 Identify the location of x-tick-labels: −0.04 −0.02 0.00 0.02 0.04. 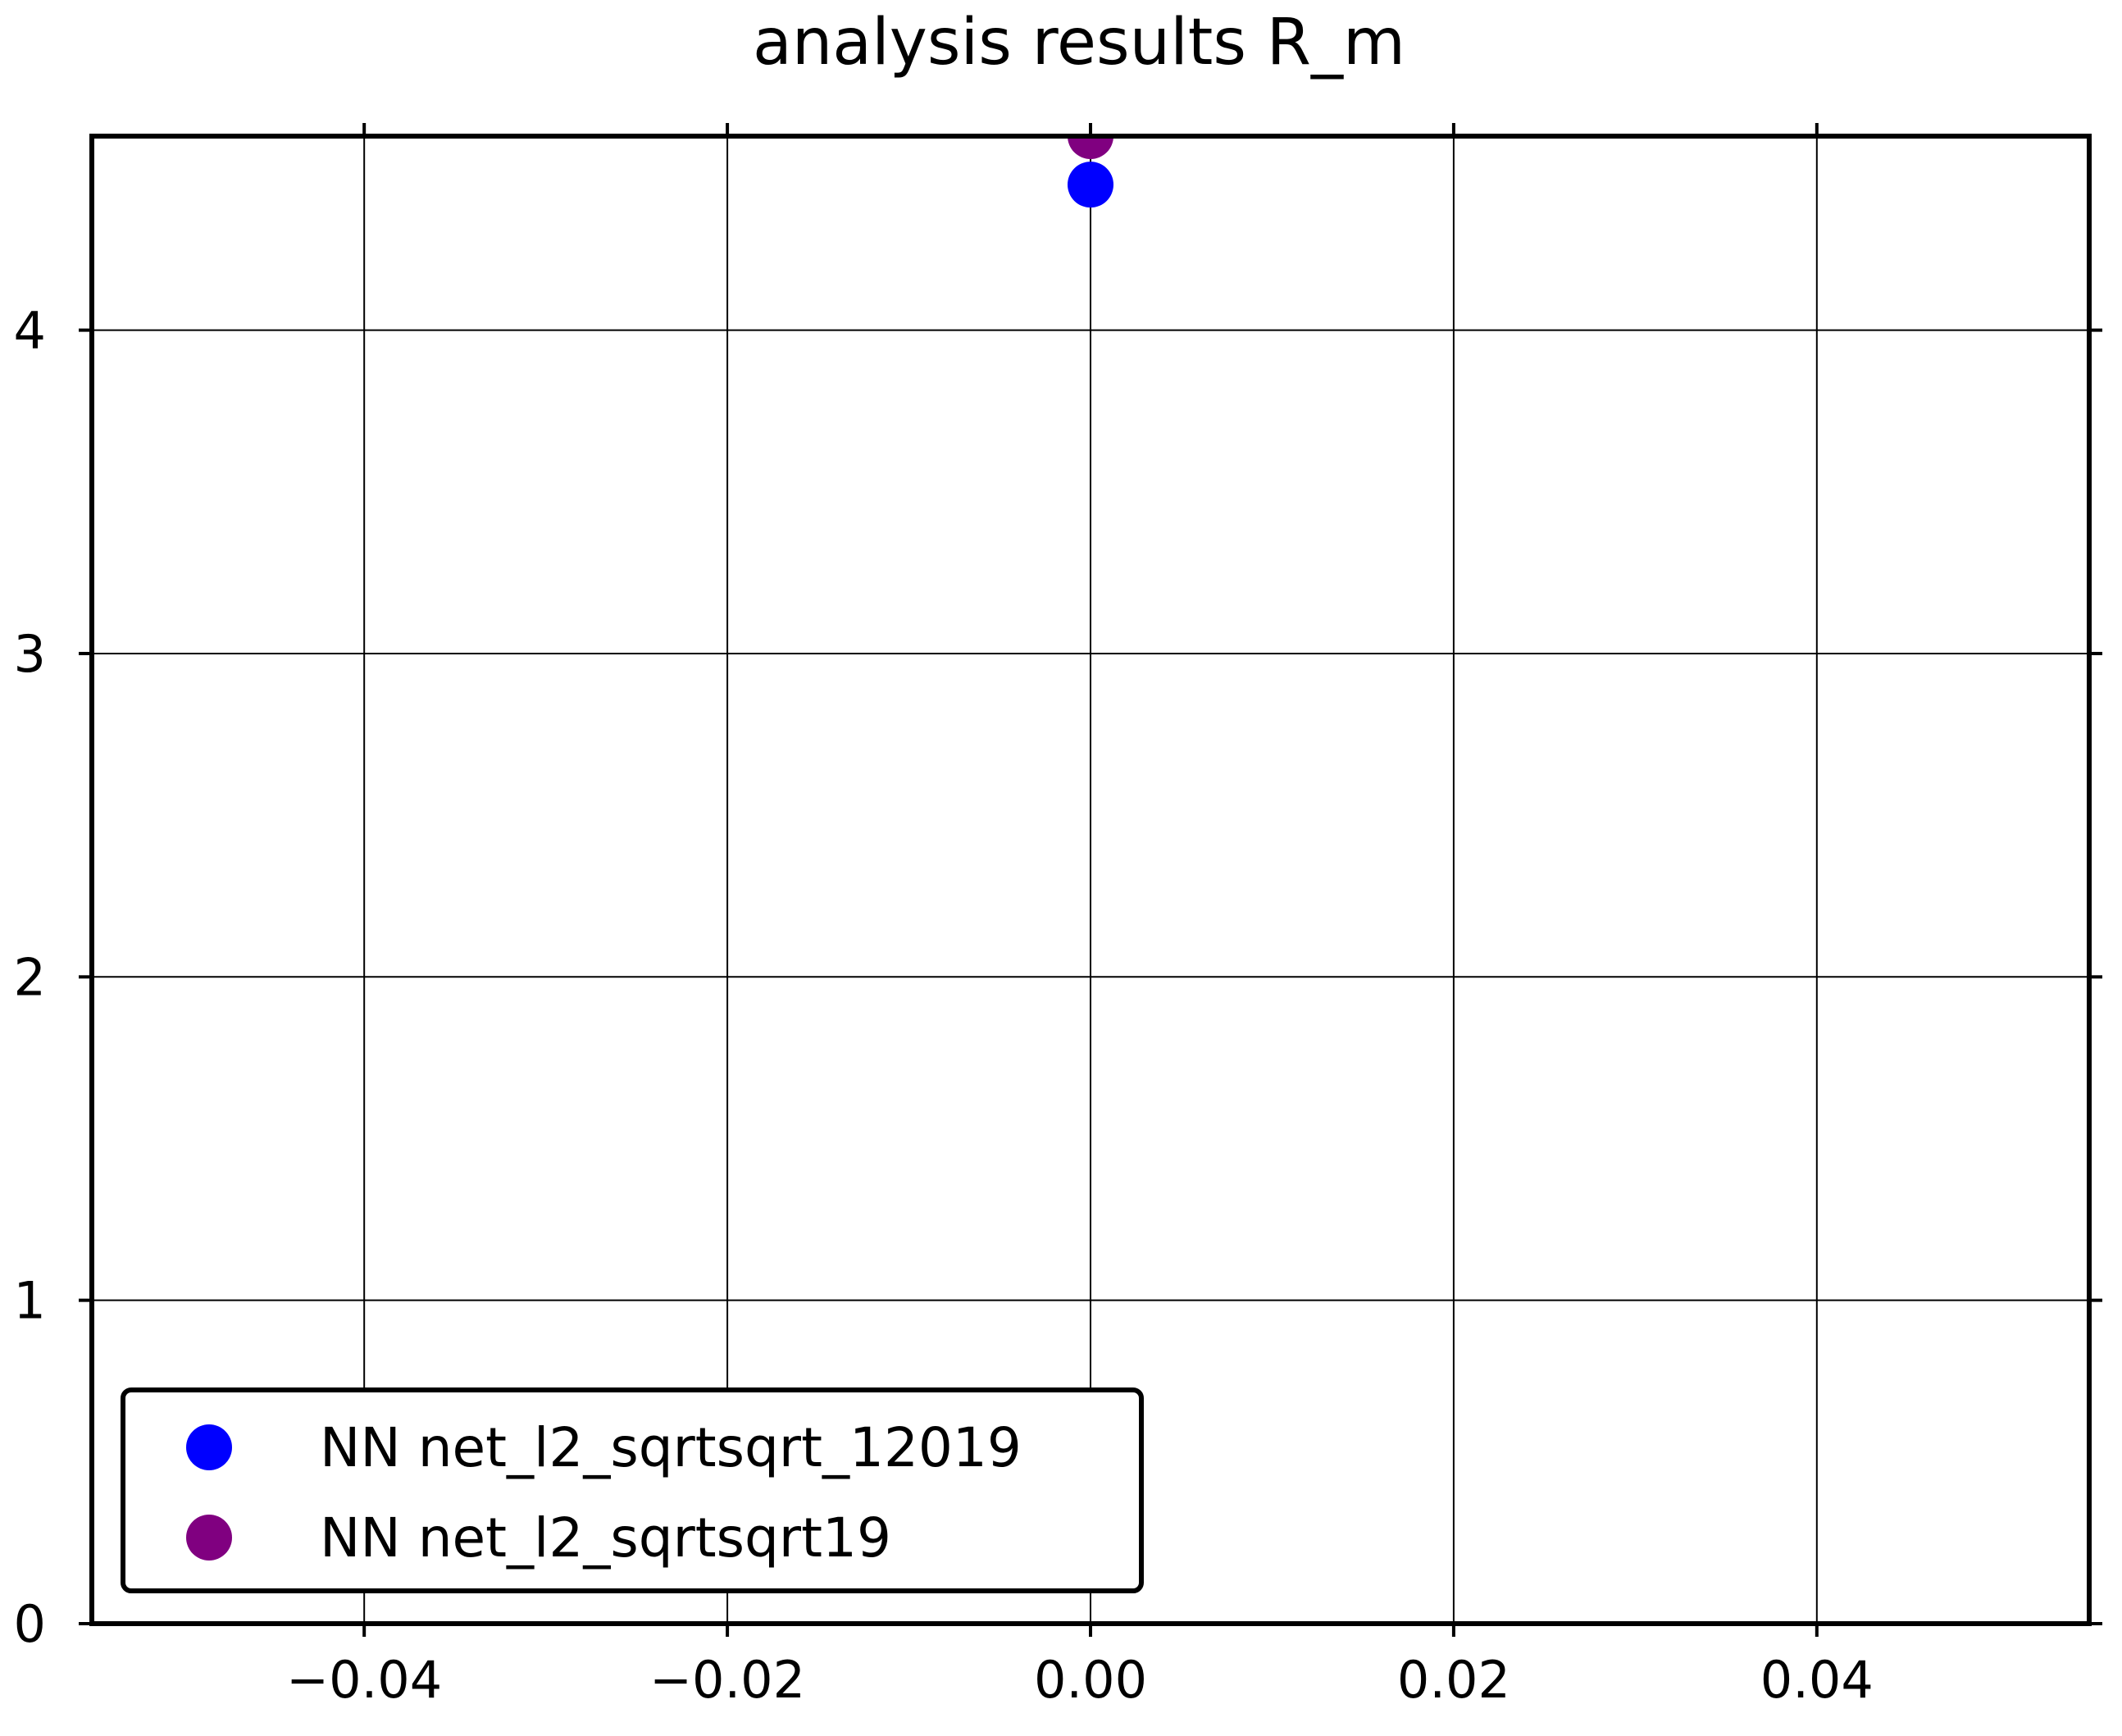
(1080, 1680).